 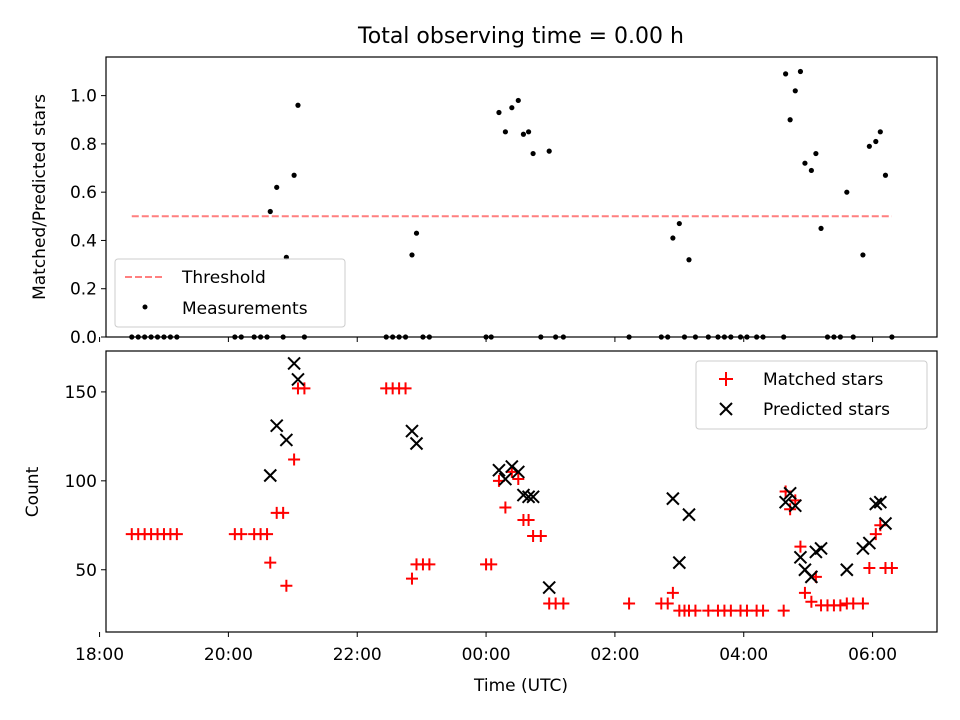 I want to click on top-legend-frame, so click(x=230, y=293).